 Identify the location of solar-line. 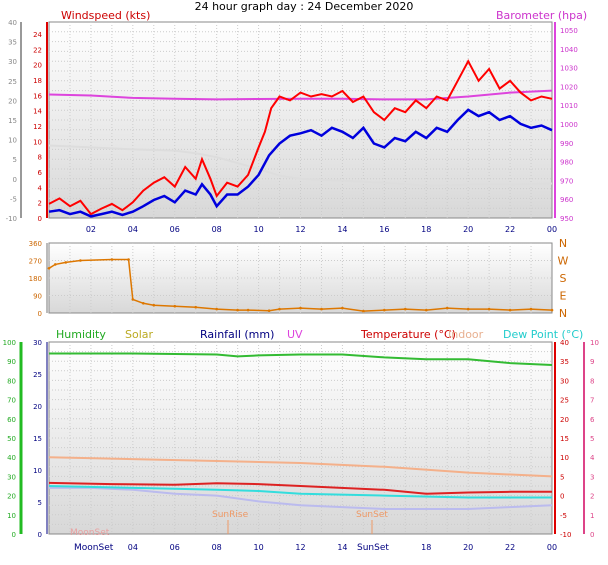
(301, 498).